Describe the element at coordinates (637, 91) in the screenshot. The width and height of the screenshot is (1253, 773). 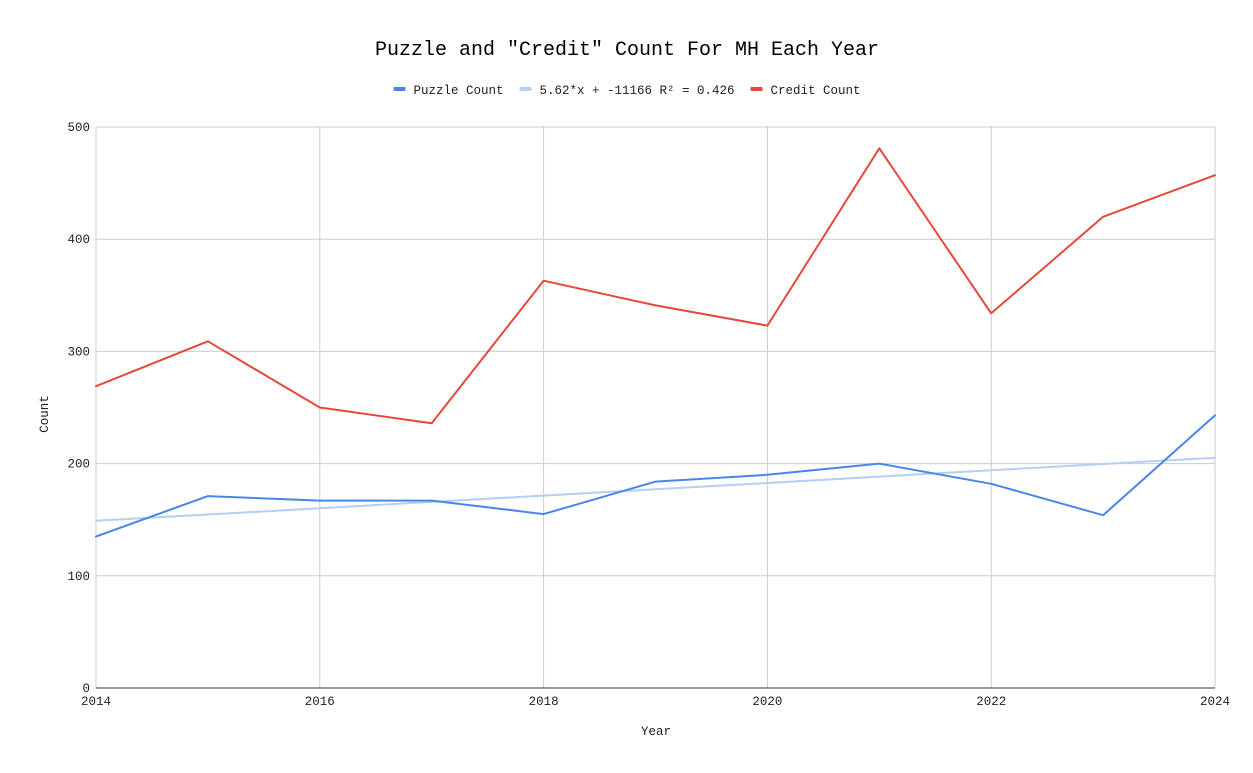
I see `legend-label: 5.62*x + -11166 R² = 0.426` at that location.